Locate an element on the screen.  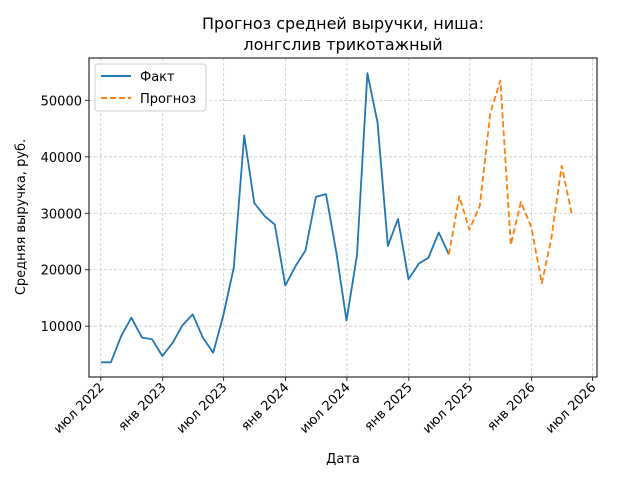
x-tick-label: июл 2024 is located at coordinates (325, 408).